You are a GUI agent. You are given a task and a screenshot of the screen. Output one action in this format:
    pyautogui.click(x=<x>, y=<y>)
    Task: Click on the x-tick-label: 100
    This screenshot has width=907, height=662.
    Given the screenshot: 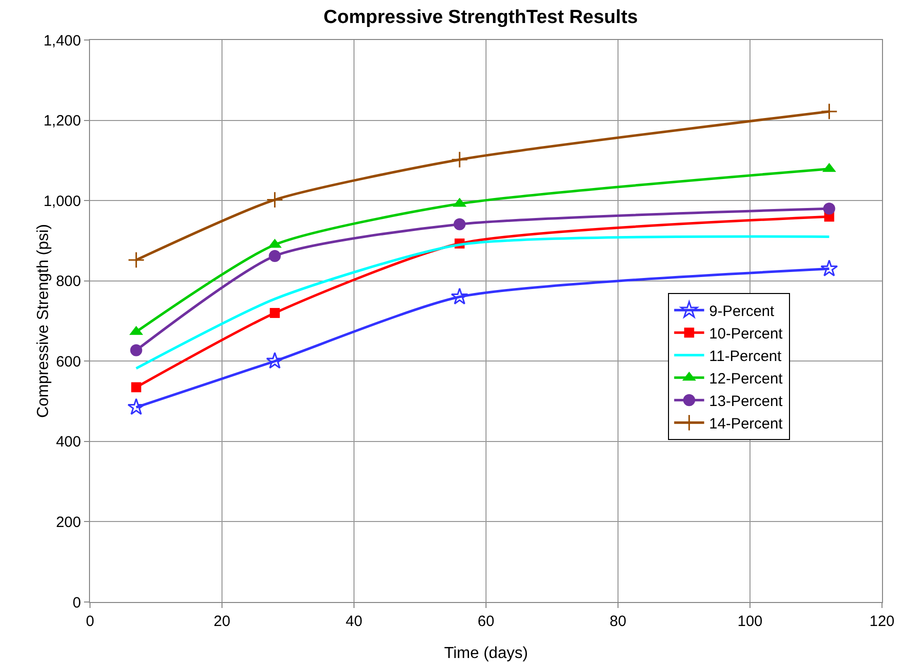 What is the action you would take?
    pyautogui.click(x=750, y=621)
    